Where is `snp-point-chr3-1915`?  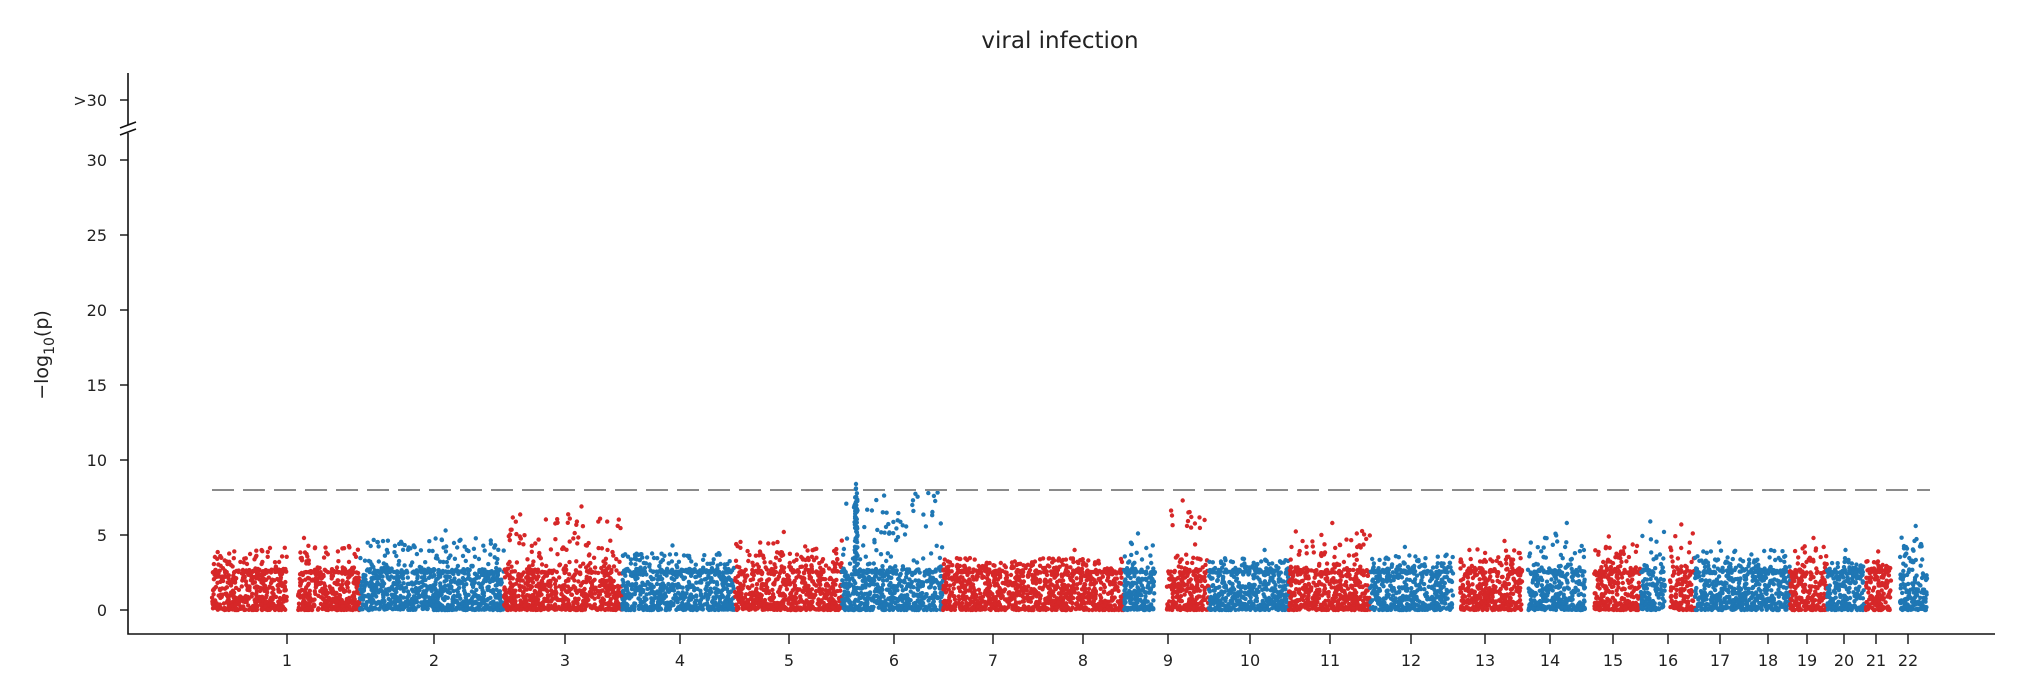
snp-point-chr3-1915 is located at coordinates (510, 583).